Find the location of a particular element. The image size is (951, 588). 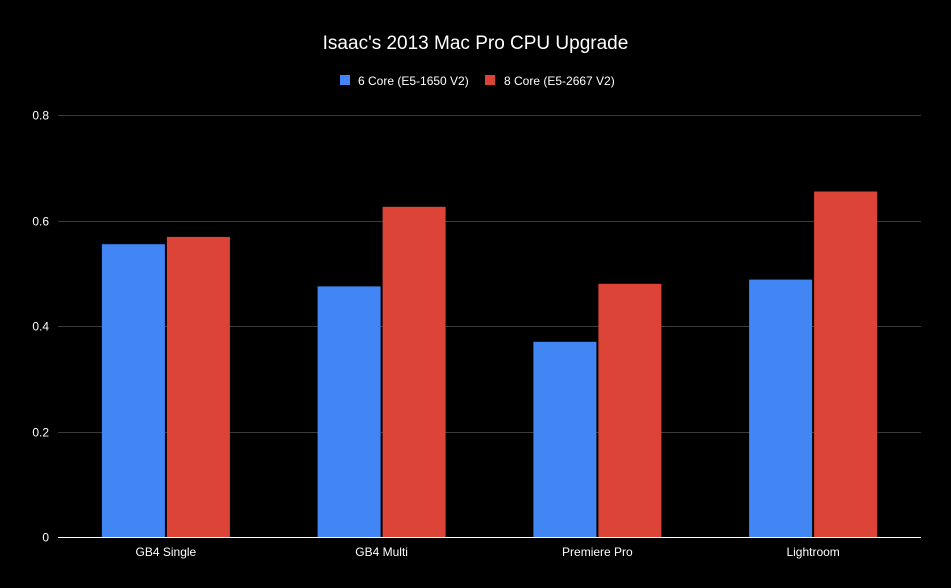

y-tick-label: 0.4 is located at coordinates (40, 327).